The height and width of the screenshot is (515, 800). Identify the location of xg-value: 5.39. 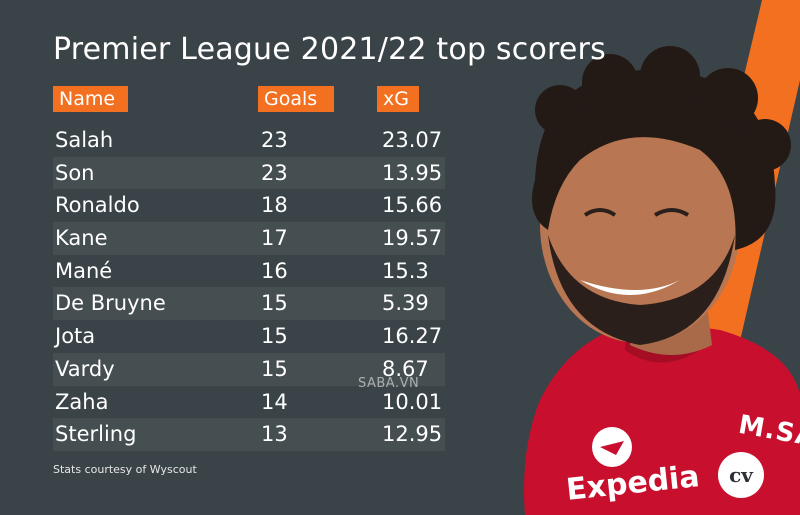
(405, 303).